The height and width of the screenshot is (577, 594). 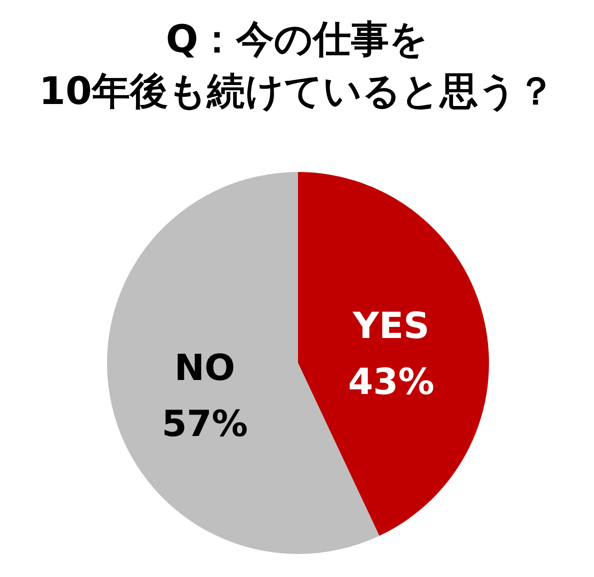 I want to click on title: Q：今の仕事を, so click(x=297, y=39).